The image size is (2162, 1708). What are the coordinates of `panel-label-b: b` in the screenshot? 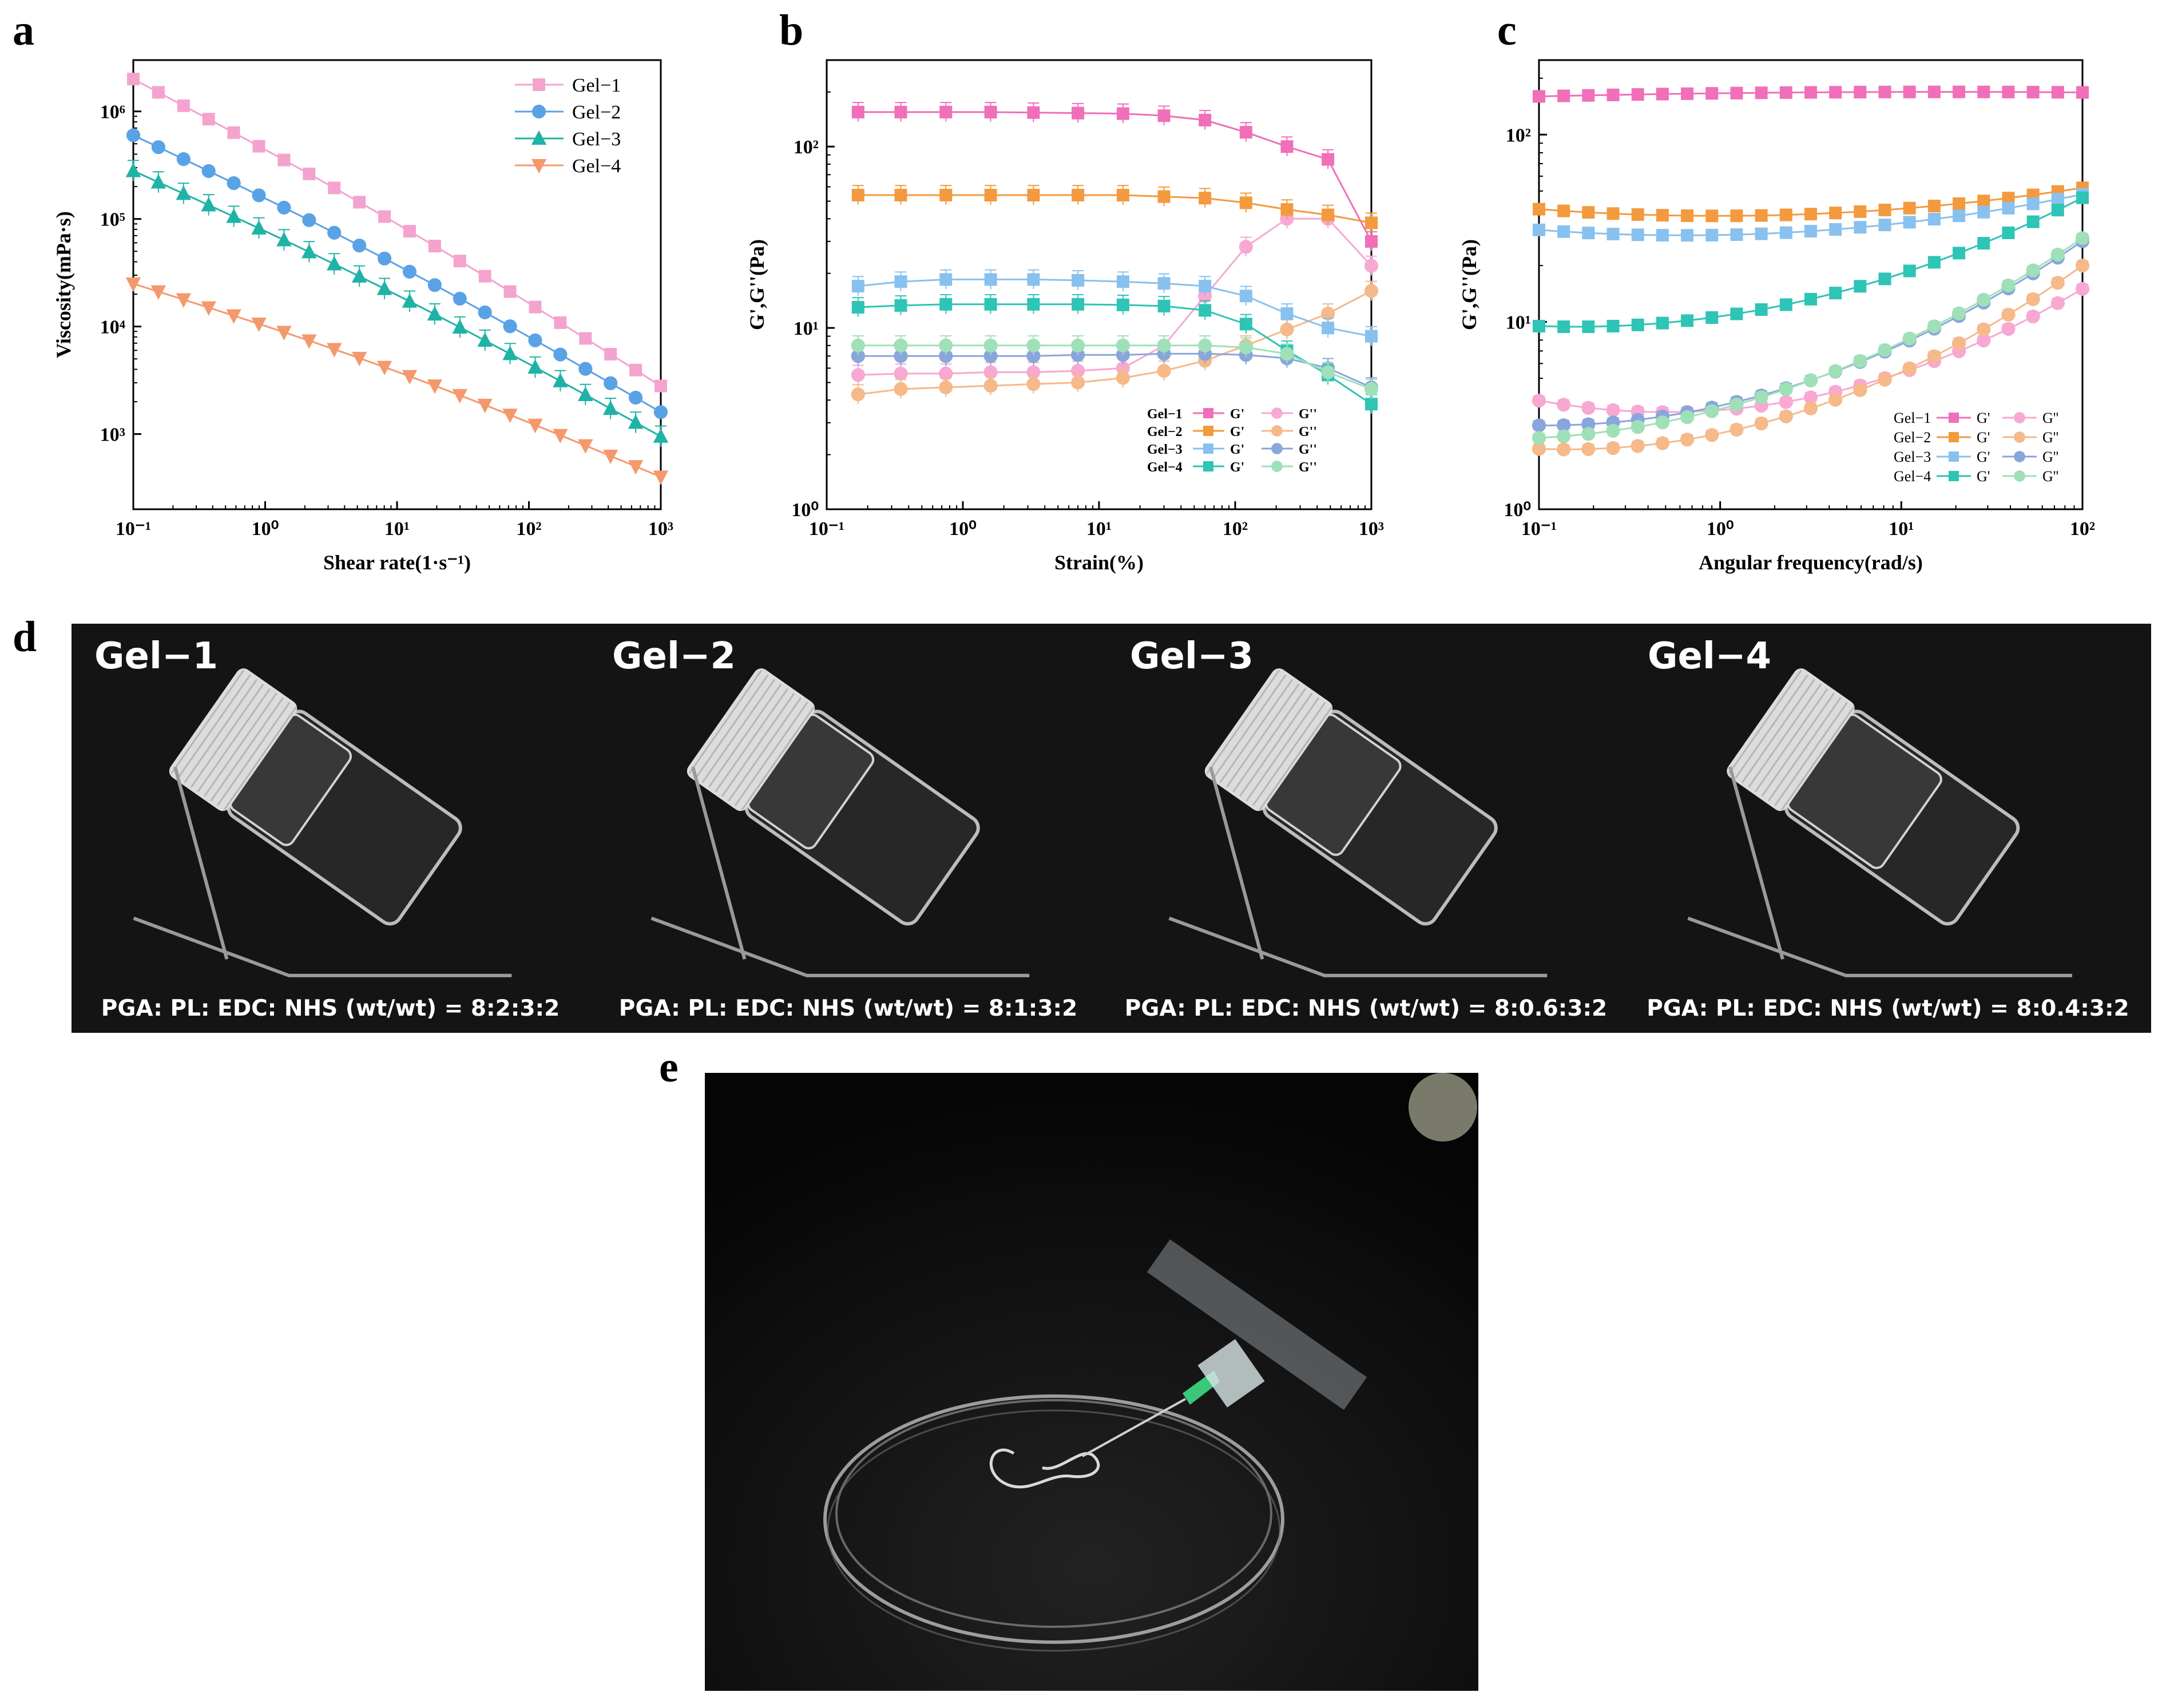 It's located at (792, 30).